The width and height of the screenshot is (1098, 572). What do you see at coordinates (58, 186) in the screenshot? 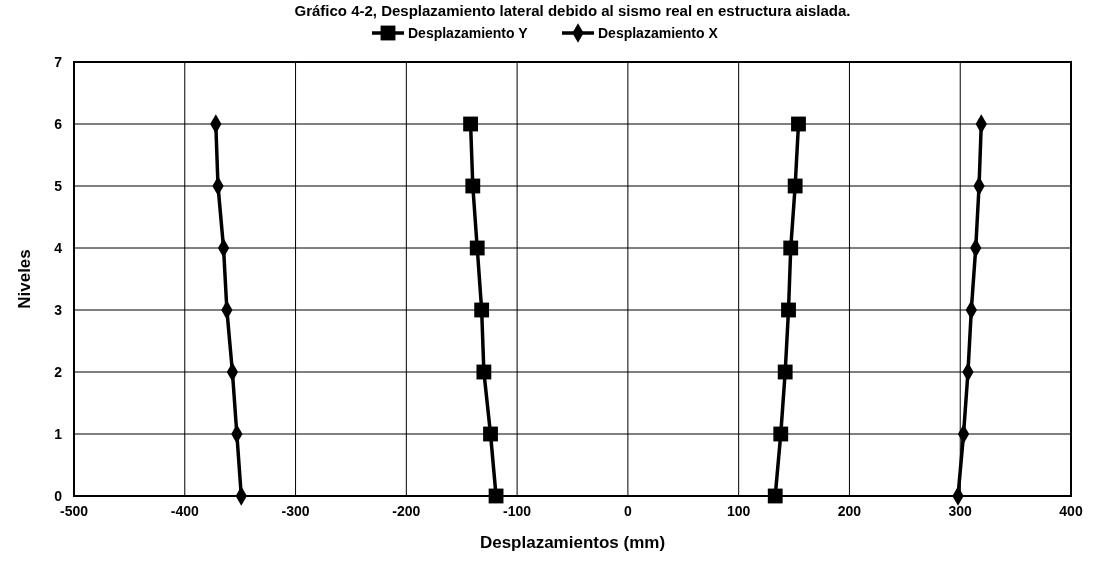
I see `y-tick-label: 5` at bounding box center [58, 186].